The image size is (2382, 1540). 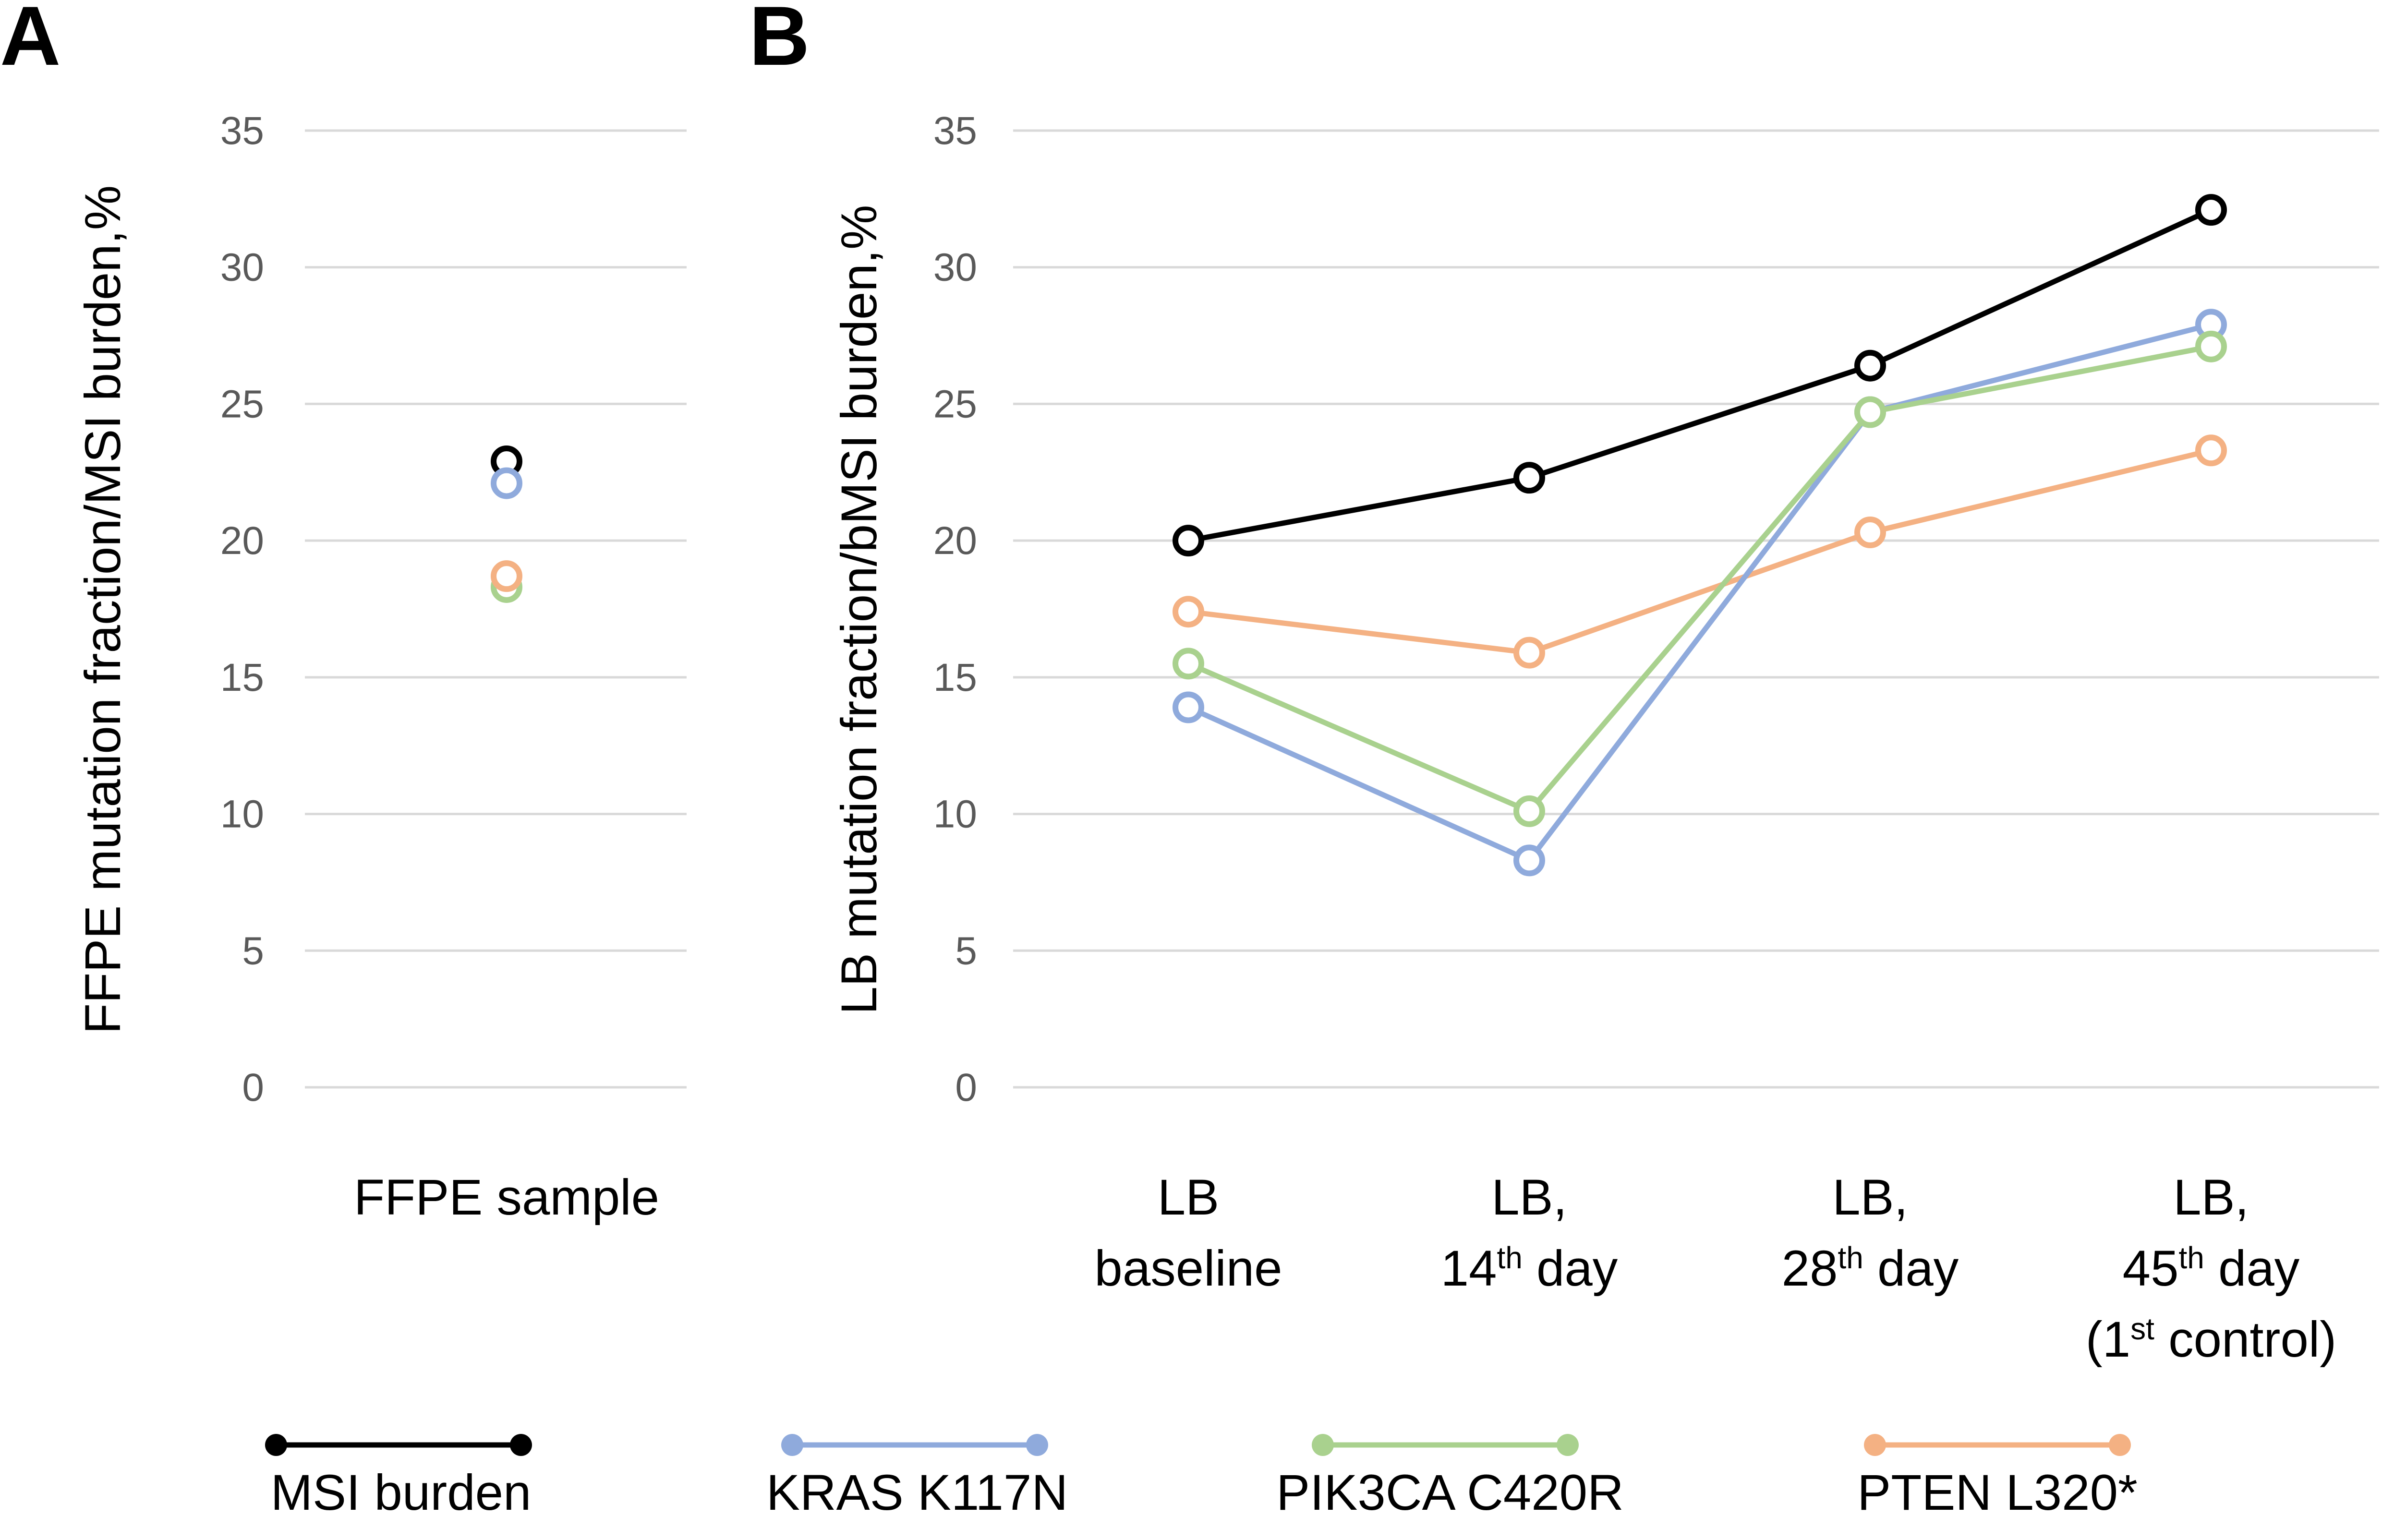 I want to click on panel-a-x-tick-1-line-1: FFPE sample, so click(x=507, y=1198).